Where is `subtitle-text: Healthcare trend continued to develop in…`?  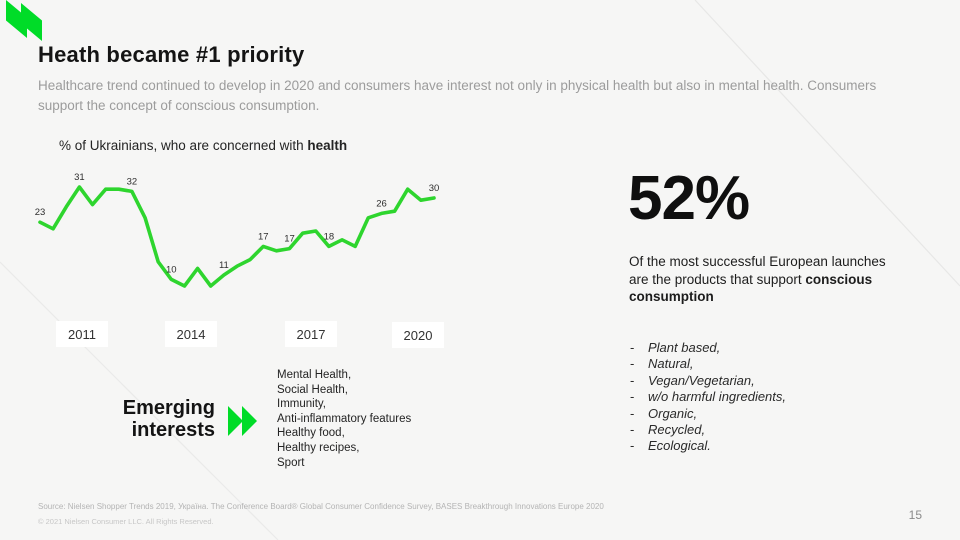
subtitle-text: Healthcare trend continued to develop in… is located at coordinates (457, 95).